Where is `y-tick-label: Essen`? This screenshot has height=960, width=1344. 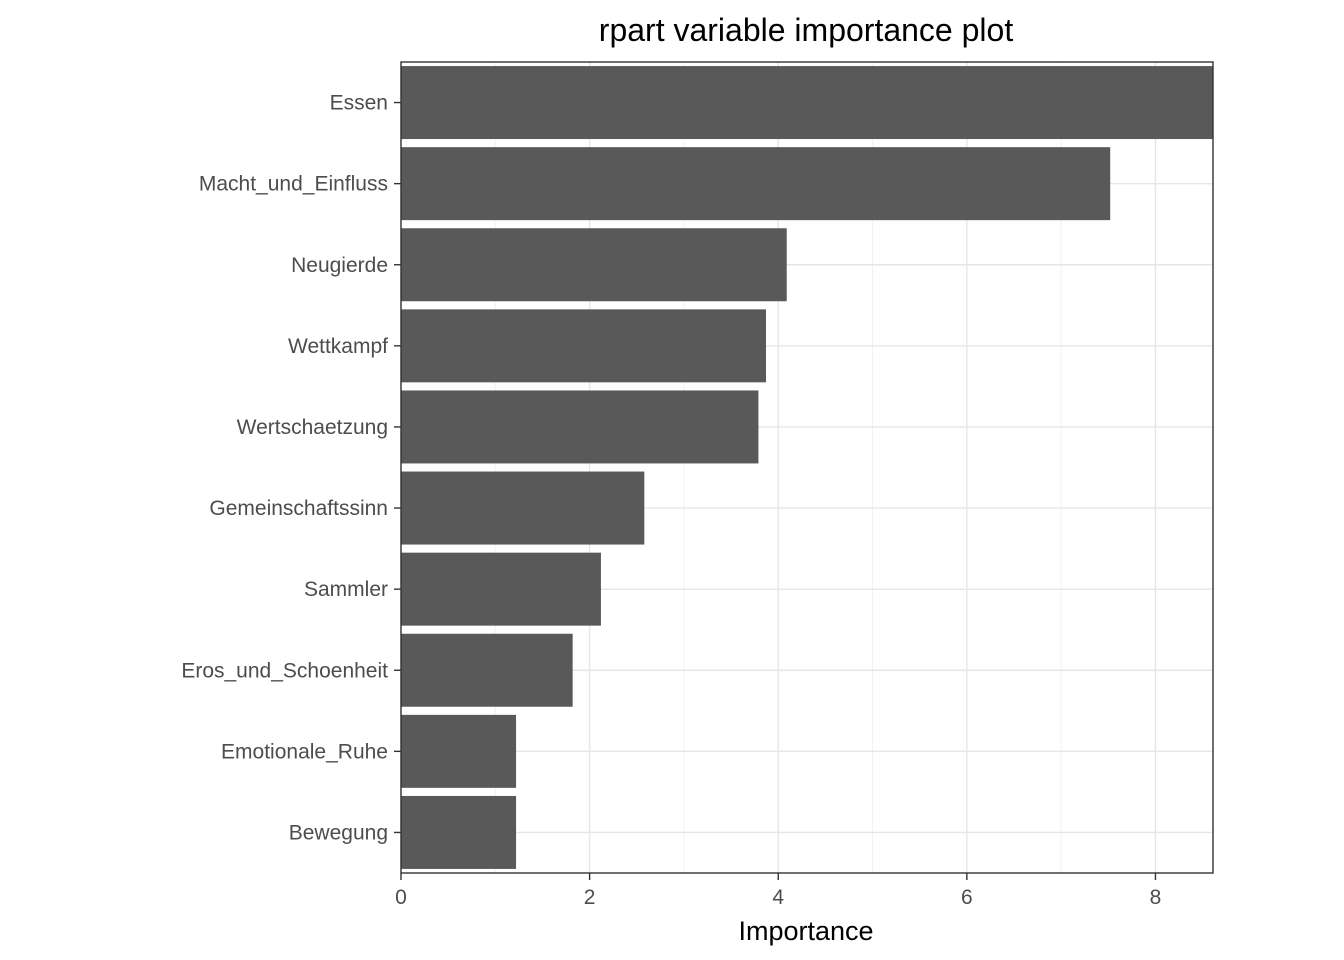 y-tick-label: Essen is located at coordinates (359, 103).